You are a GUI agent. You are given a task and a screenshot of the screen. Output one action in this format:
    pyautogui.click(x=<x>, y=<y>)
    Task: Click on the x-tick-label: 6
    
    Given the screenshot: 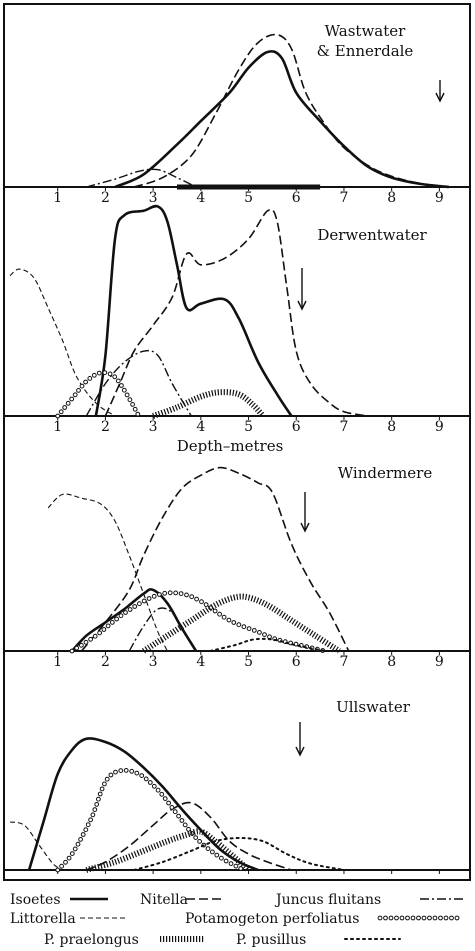 What is the action you would take?
    pyautogui.click(x=296, y=198)
    